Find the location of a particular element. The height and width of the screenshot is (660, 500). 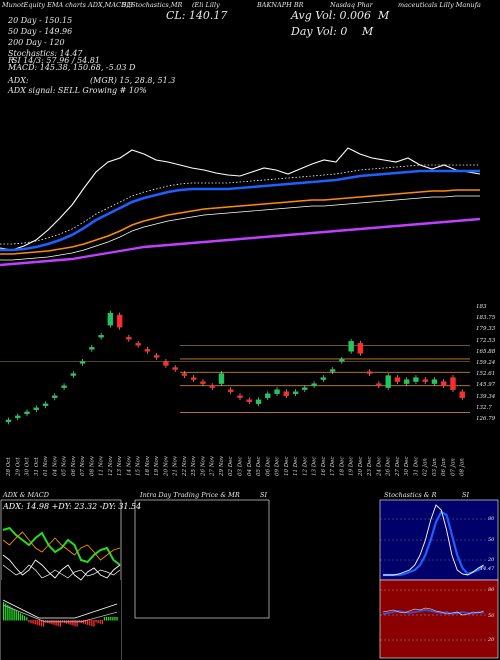

date-tick: 25 Nov is located at coordinates (194, 466).